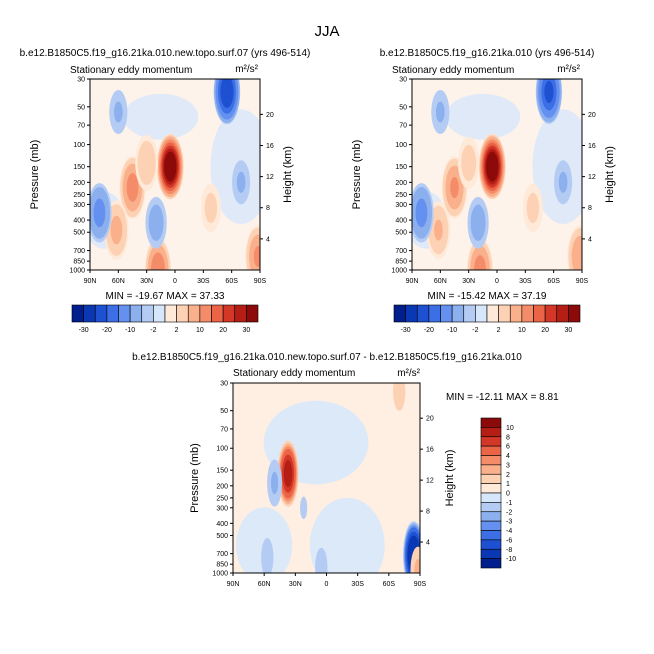 The width and height of the screenshot is (654, 654). What do you see at coordinates (223, 330) in the screenshot?
I see `colorbar-label: 20` at bounding box center [223, 330].